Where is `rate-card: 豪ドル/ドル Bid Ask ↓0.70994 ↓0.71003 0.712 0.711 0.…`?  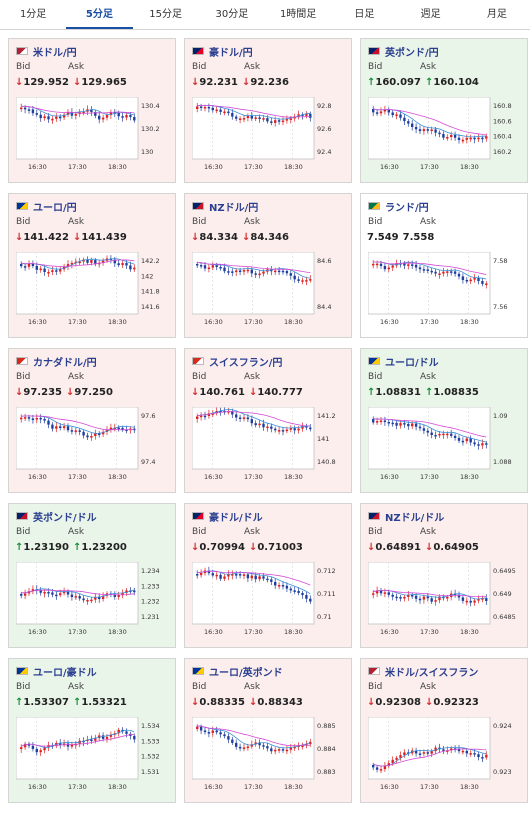
rate-card: 豪ドル/ドル Bid Ask ↓0.70994 ↓0.71003 0.712 0.711 0.… is located at coordinates (268, 575).